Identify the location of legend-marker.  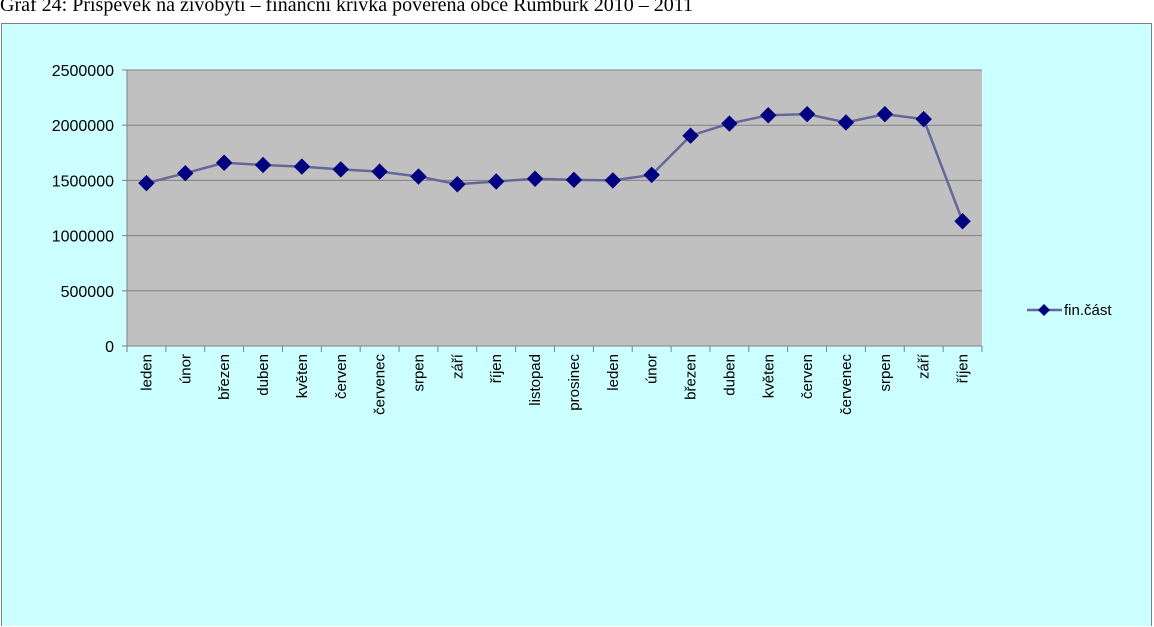
(1044, 310).